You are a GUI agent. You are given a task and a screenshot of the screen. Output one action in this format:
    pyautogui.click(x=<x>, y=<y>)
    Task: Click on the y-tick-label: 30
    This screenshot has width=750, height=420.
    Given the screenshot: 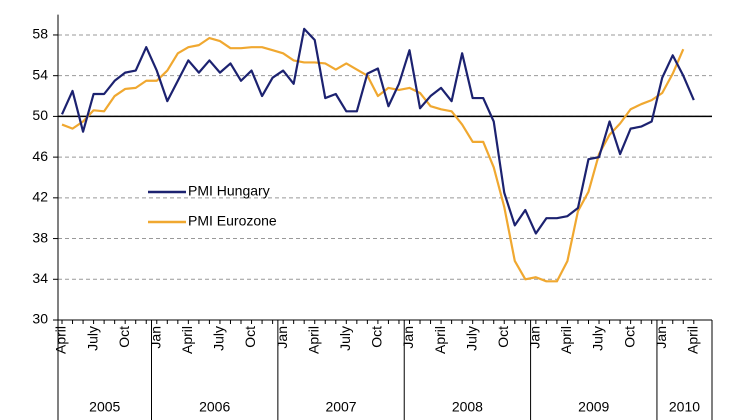 What is the action you would take?
    pyautogui.click(x=40, y=319)
    